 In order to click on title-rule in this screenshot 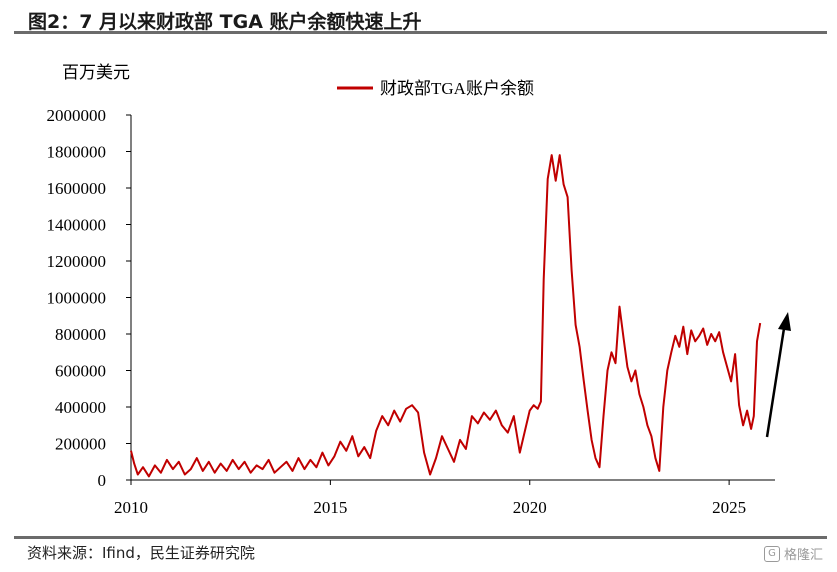, I will do `click(420, 32)`.